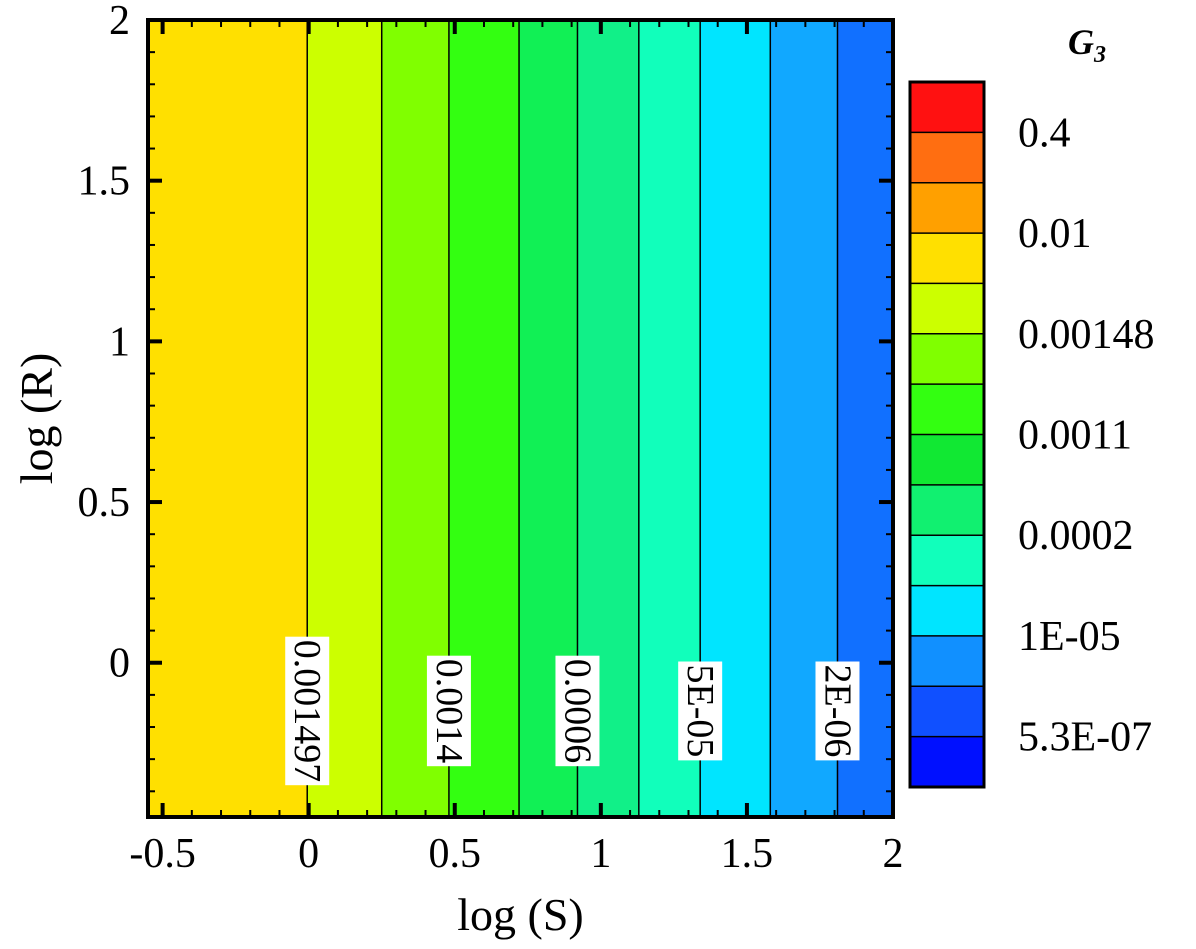 The image size is (1196, 949). What do you see at coordinates (162, 854) in the screenshot?
I see `x-tick-label: -0.5` at bounding box center [162, 854].